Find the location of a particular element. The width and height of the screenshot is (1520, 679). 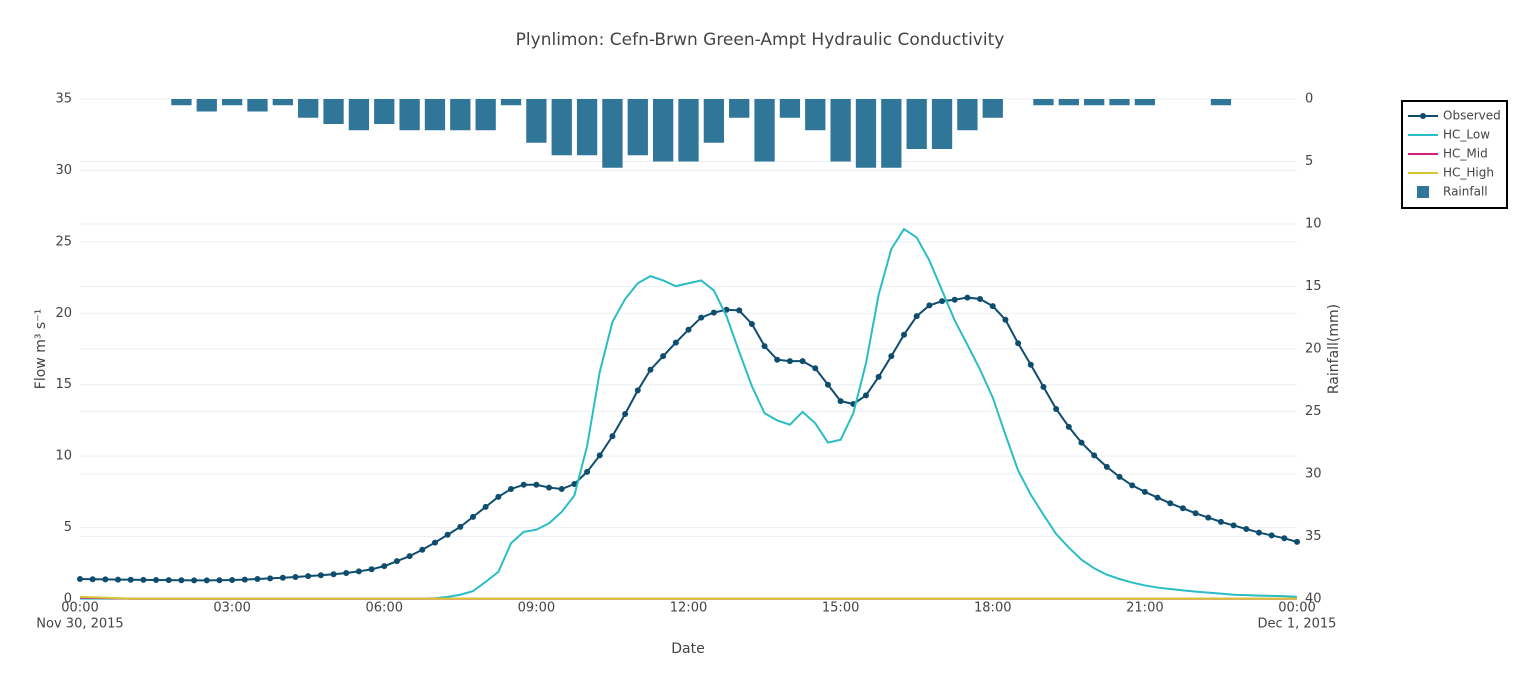

x-axis-title: Date is located at coordinates (687, 649).